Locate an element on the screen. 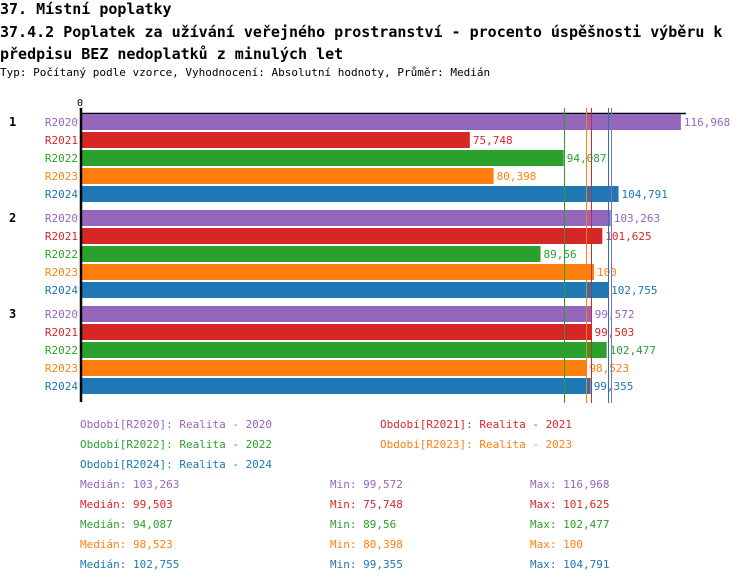  median-stat: Medián: 99,503 is located at coordinates (126, 504).